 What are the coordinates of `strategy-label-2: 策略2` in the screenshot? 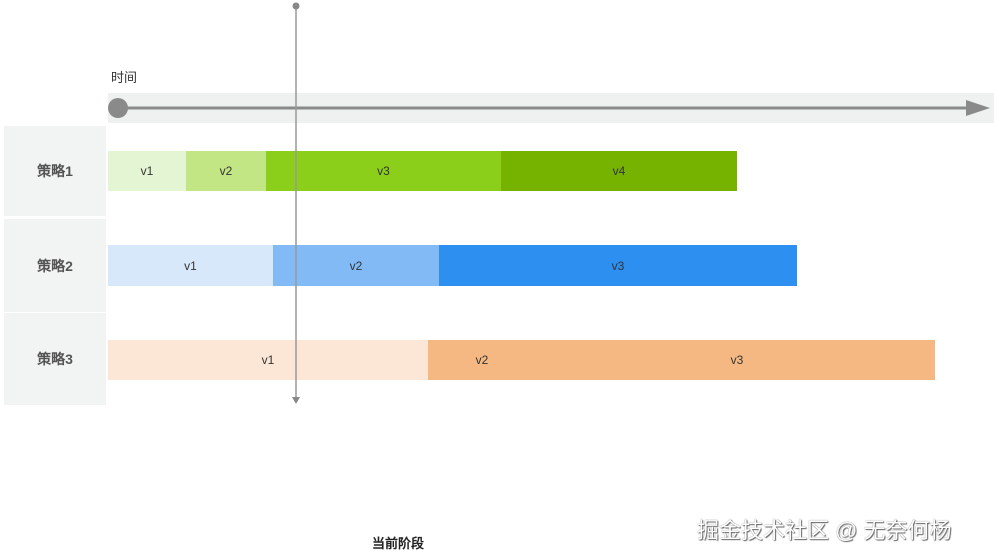 It's located at (55, 265).